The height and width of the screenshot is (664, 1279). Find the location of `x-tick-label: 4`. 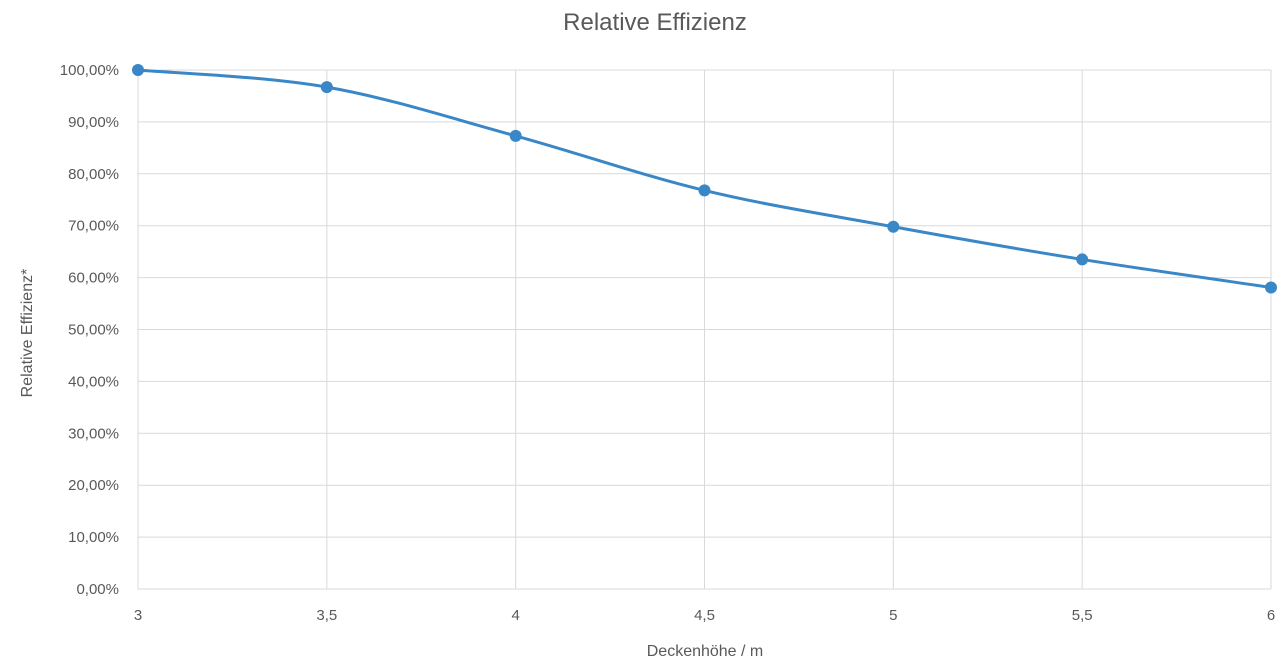

x-tick-label: 4 is located at coordinates (515, 615).